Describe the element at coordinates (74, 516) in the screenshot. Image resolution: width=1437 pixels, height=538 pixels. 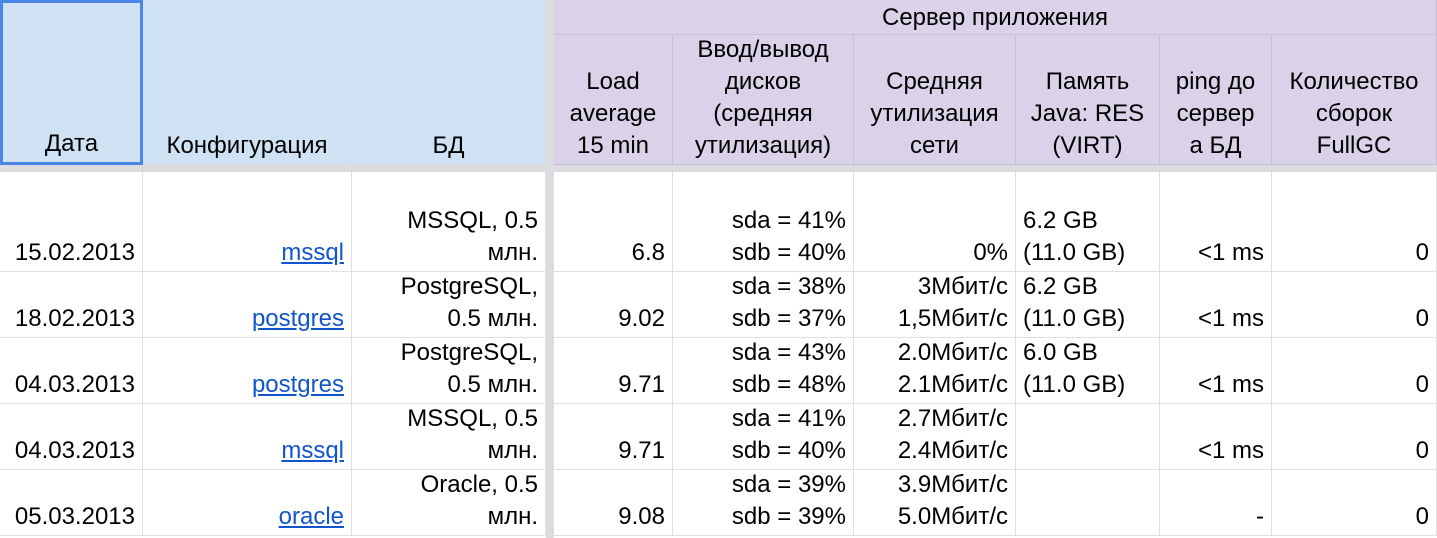
I see `cell-text: 05.03.2013` at that location.